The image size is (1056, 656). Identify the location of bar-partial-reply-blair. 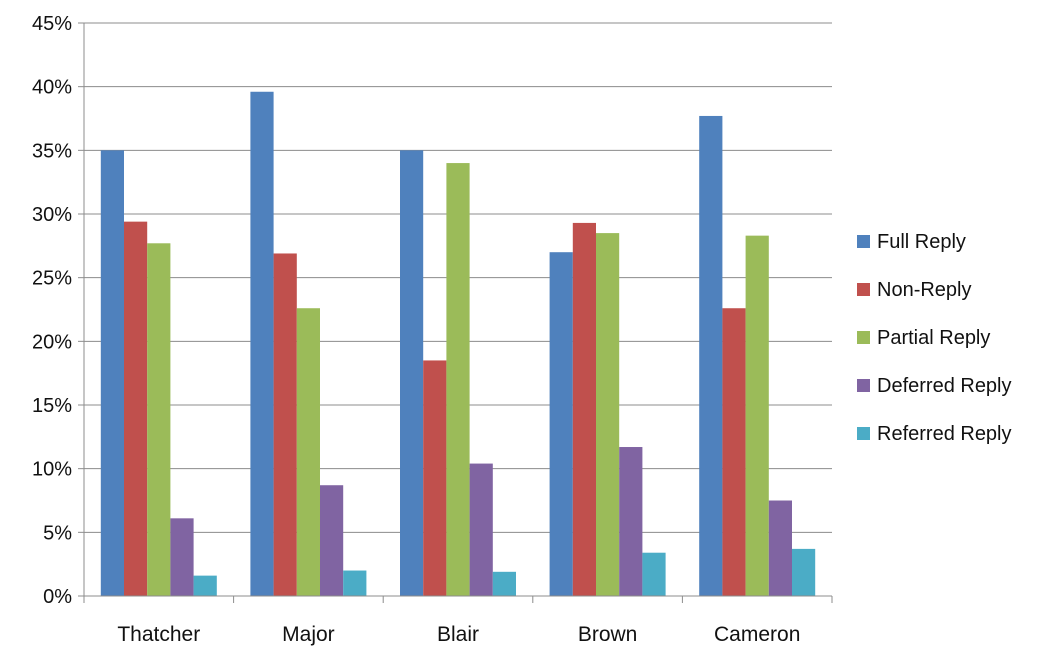
(458, 380).